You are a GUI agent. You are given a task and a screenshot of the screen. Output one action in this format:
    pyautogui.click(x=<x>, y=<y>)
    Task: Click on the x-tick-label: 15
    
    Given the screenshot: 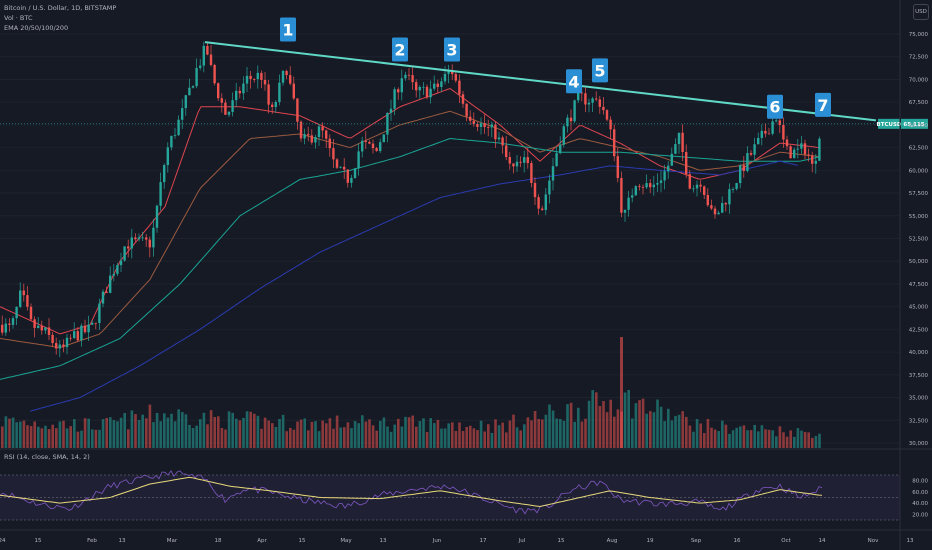 What is the action you would take?
    pyautogui.click(x=302, y=541)
    